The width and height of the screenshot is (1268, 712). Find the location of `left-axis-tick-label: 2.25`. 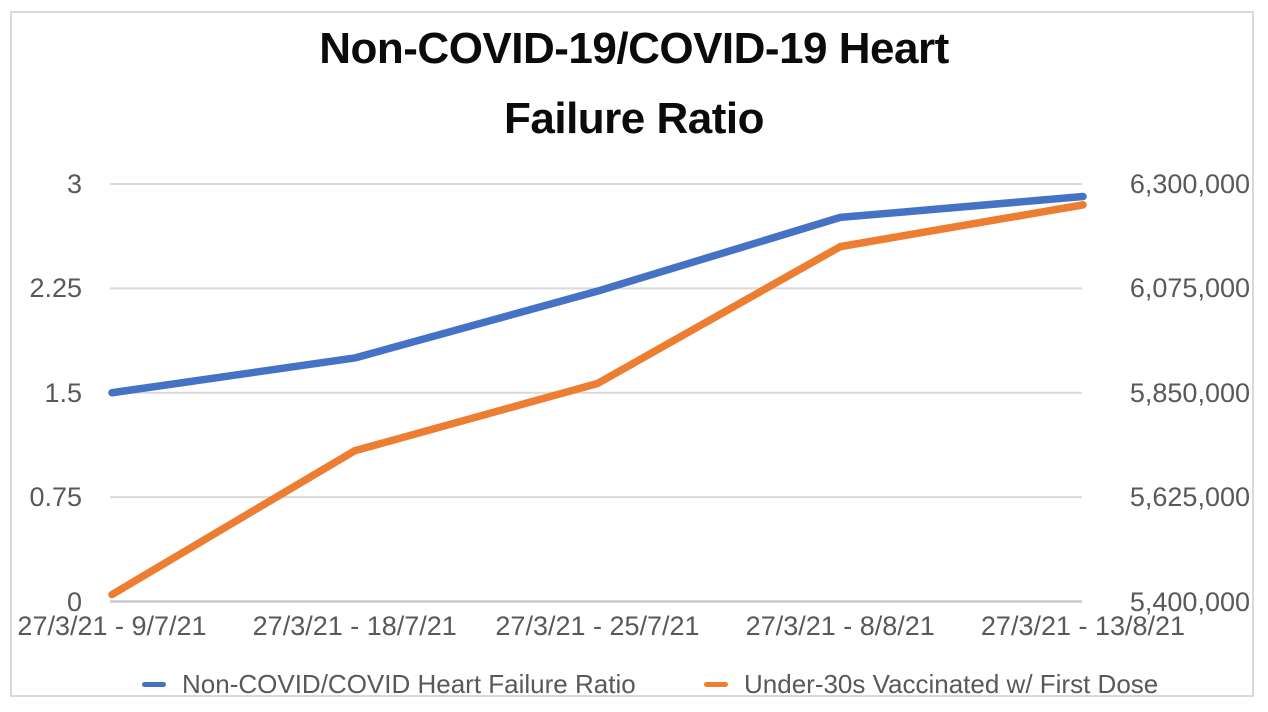

left-axis-tick-label: 2.25 is located at coordinates (55, 288).